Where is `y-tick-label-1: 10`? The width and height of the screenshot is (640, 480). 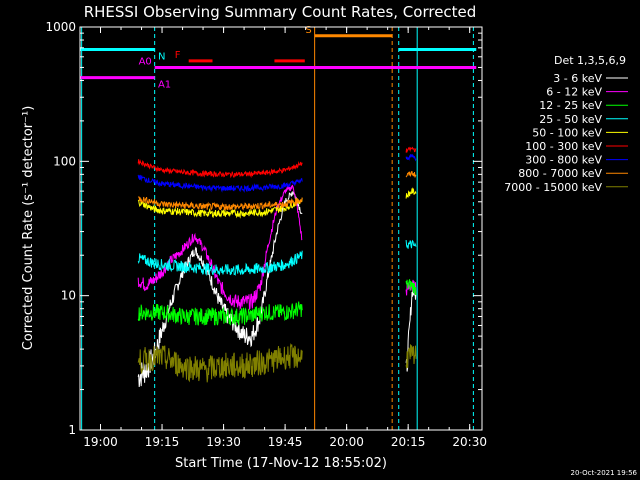 y-tick-label-1: 10 is located at coordinates (68, 296).